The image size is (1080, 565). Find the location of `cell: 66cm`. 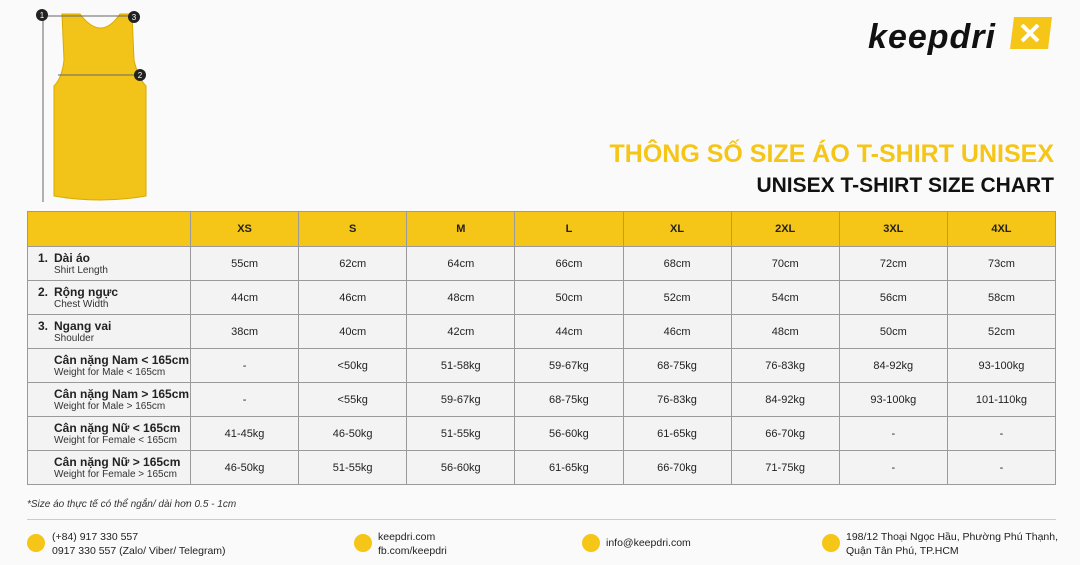

cell: 66cm is located at coordinates (569, 263).